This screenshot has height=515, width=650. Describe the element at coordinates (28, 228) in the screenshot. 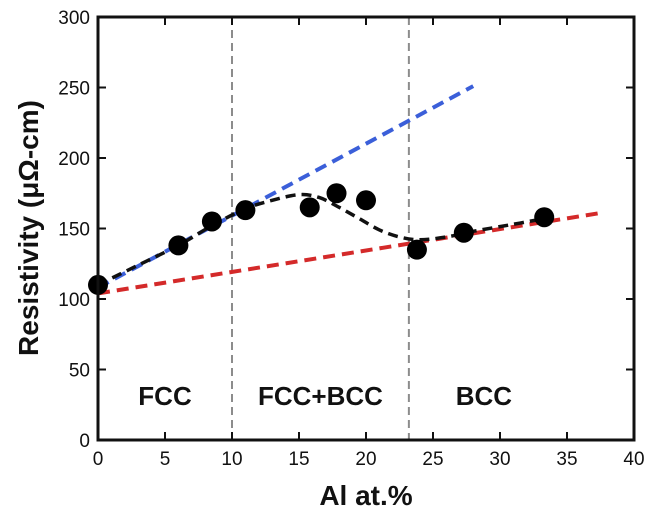

I see `y-axis-title: Resistivity (μΩ-cm)` at that location.